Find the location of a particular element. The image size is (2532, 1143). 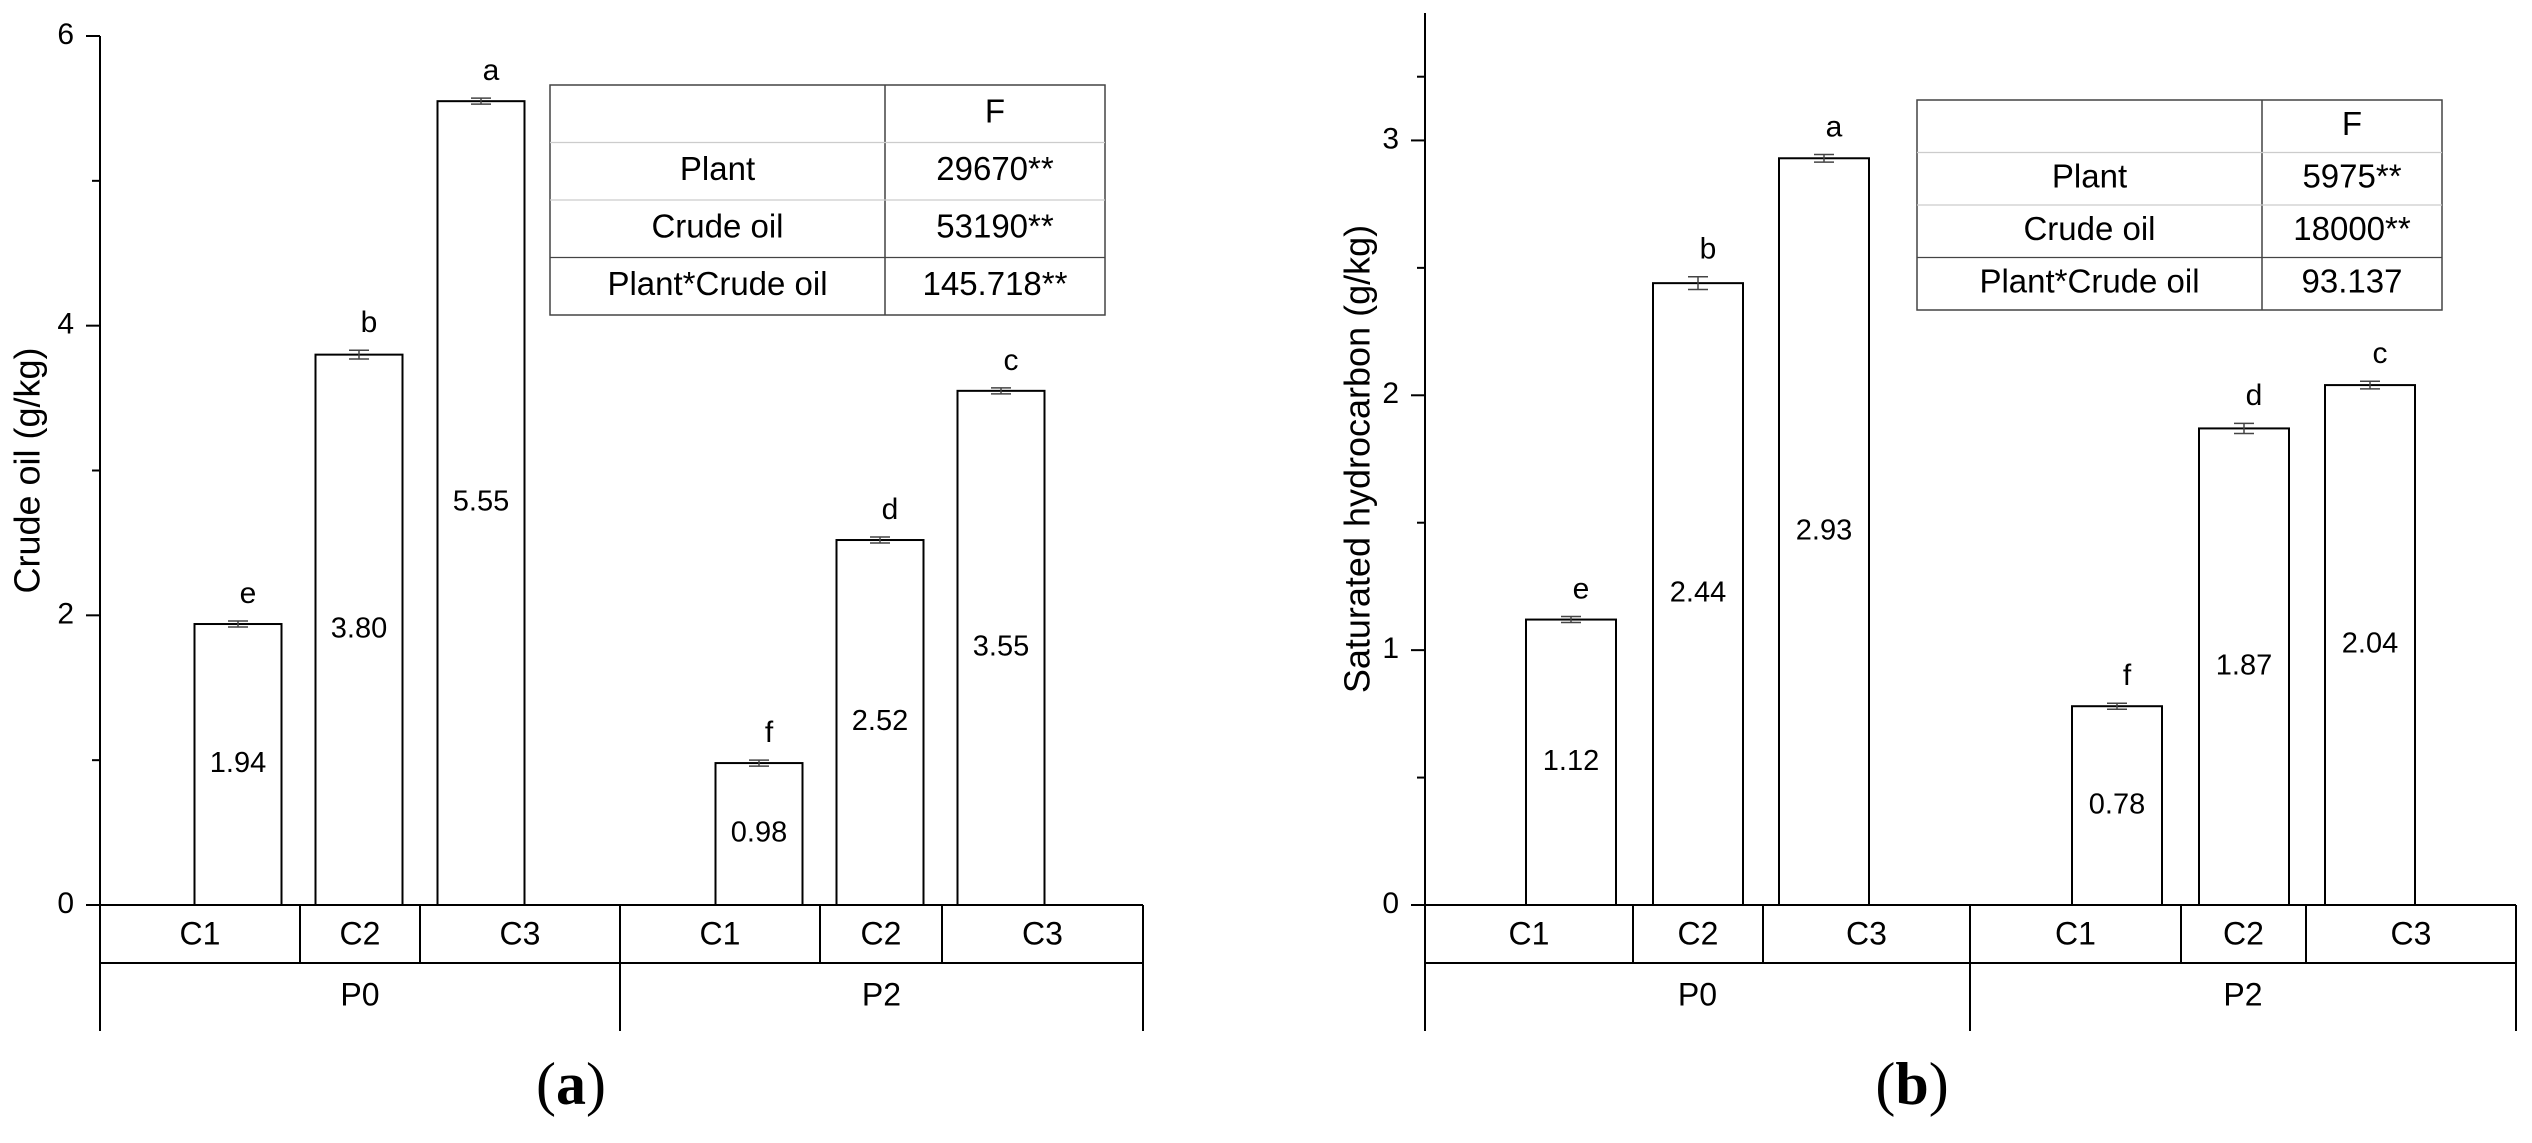

y-axis-label: Crude oil (g/kg) is located at coordinates (27, 470).